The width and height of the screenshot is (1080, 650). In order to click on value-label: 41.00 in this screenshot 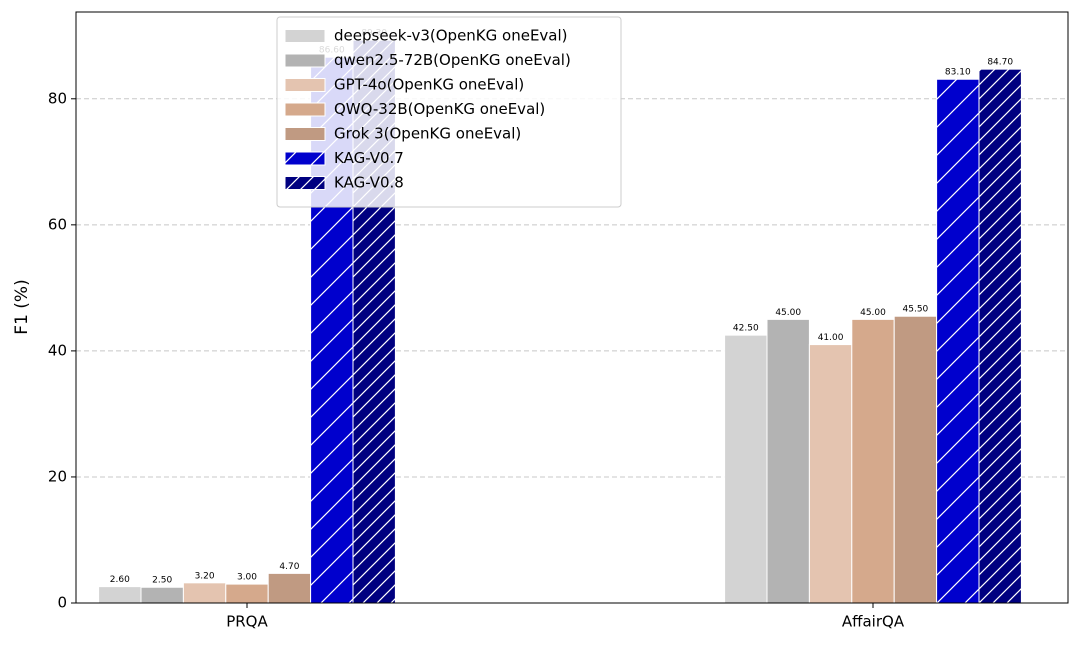, I will do `click(831, 338)`.